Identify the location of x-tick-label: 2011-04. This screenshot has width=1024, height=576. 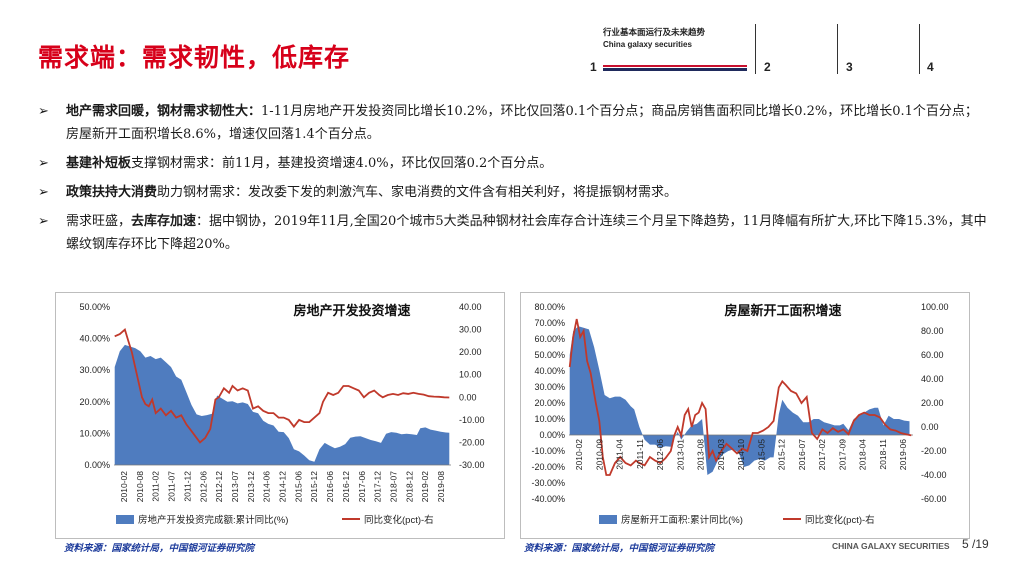
(620, 454).